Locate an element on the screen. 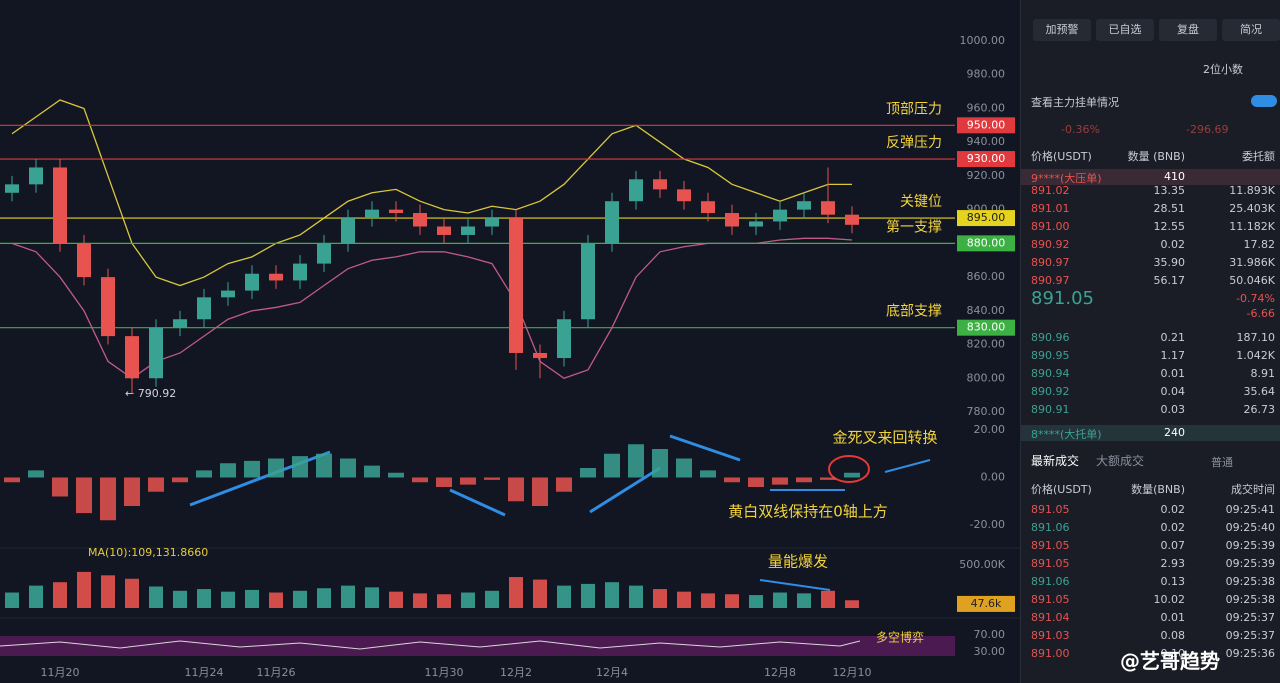 The image size is (1280, 683). trade-tab: 最新成交 is located at coordinates (1055, 461).